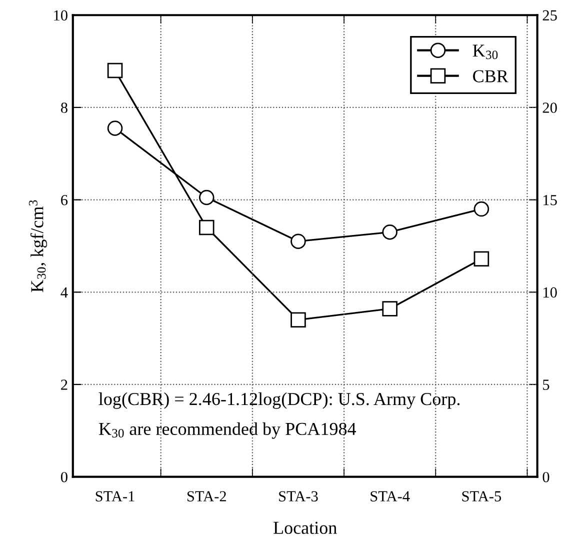  What do you see at coordinates (227, 430) in the screenshot?
I see `annotation: K$_{30}$ are recommended by PCA1984` at bounding box center [227, 430].